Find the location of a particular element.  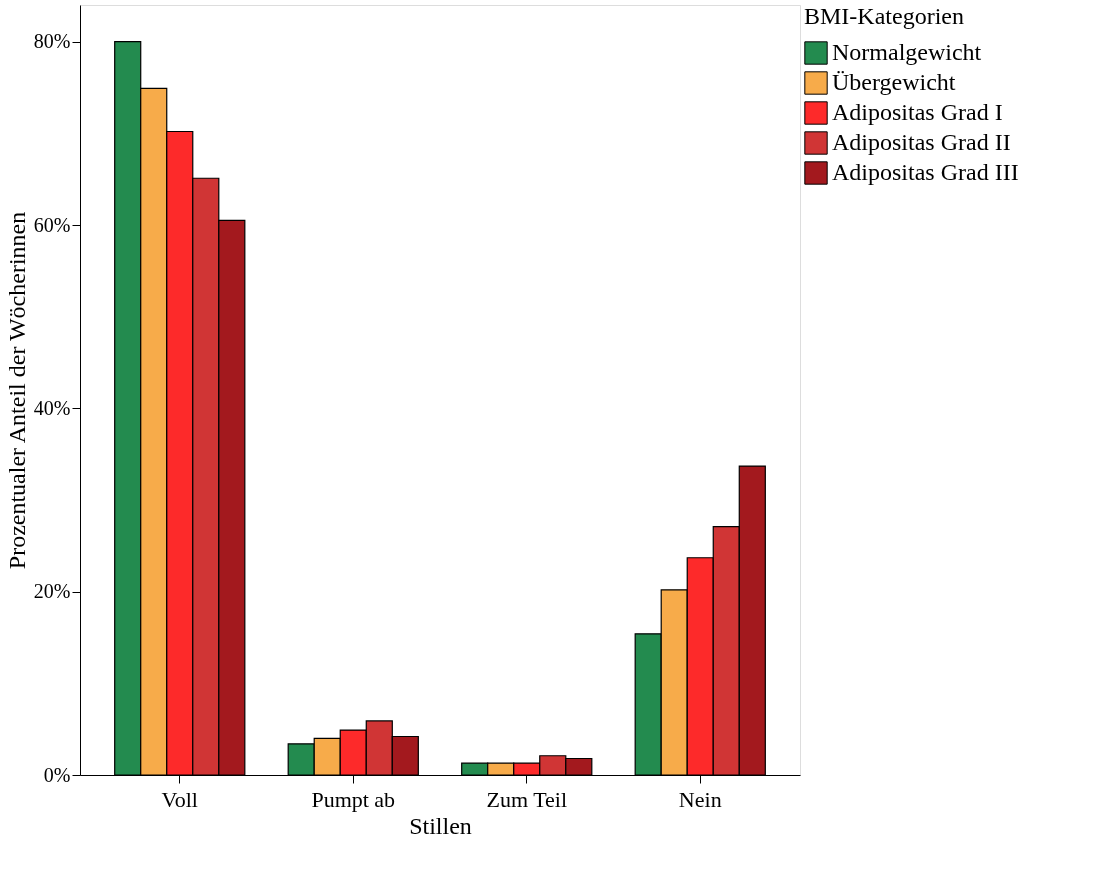

x-tick-label: Pumpt ab is located at coordinates (353, 799).